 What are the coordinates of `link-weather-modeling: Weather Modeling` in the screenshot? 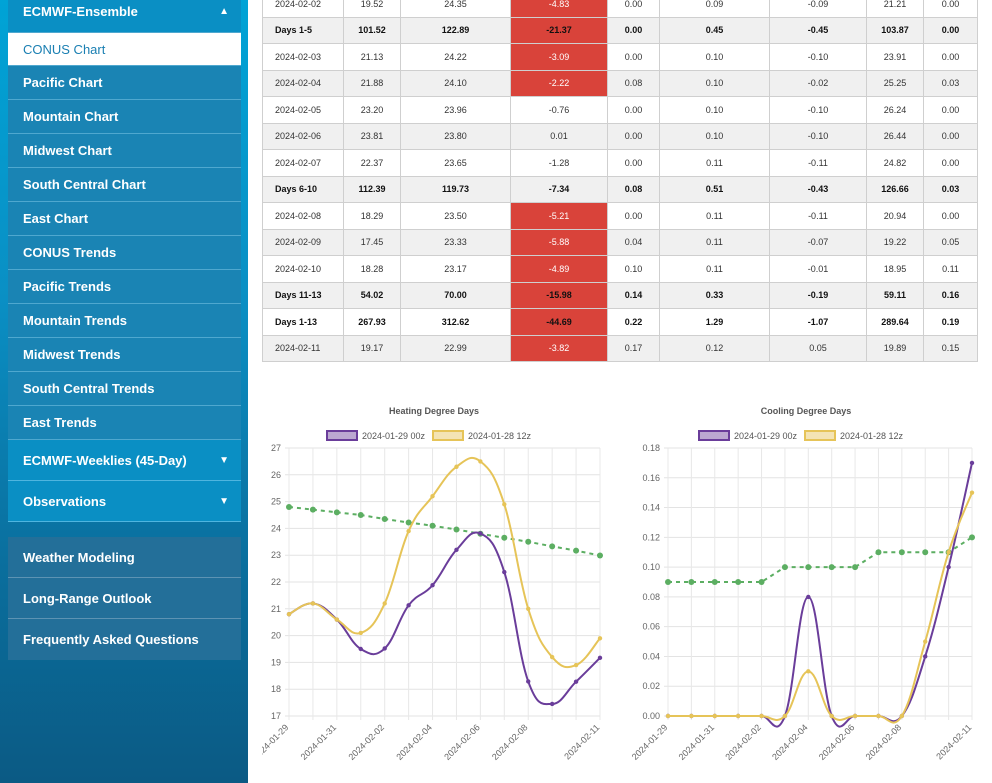 It's located at (124, 557).